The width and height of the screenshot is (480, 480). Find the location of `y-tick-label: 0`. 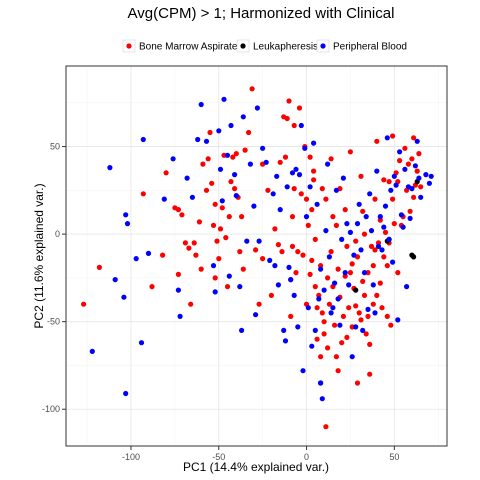

y-tick-label: 0 is located at coordinates (57, 234).